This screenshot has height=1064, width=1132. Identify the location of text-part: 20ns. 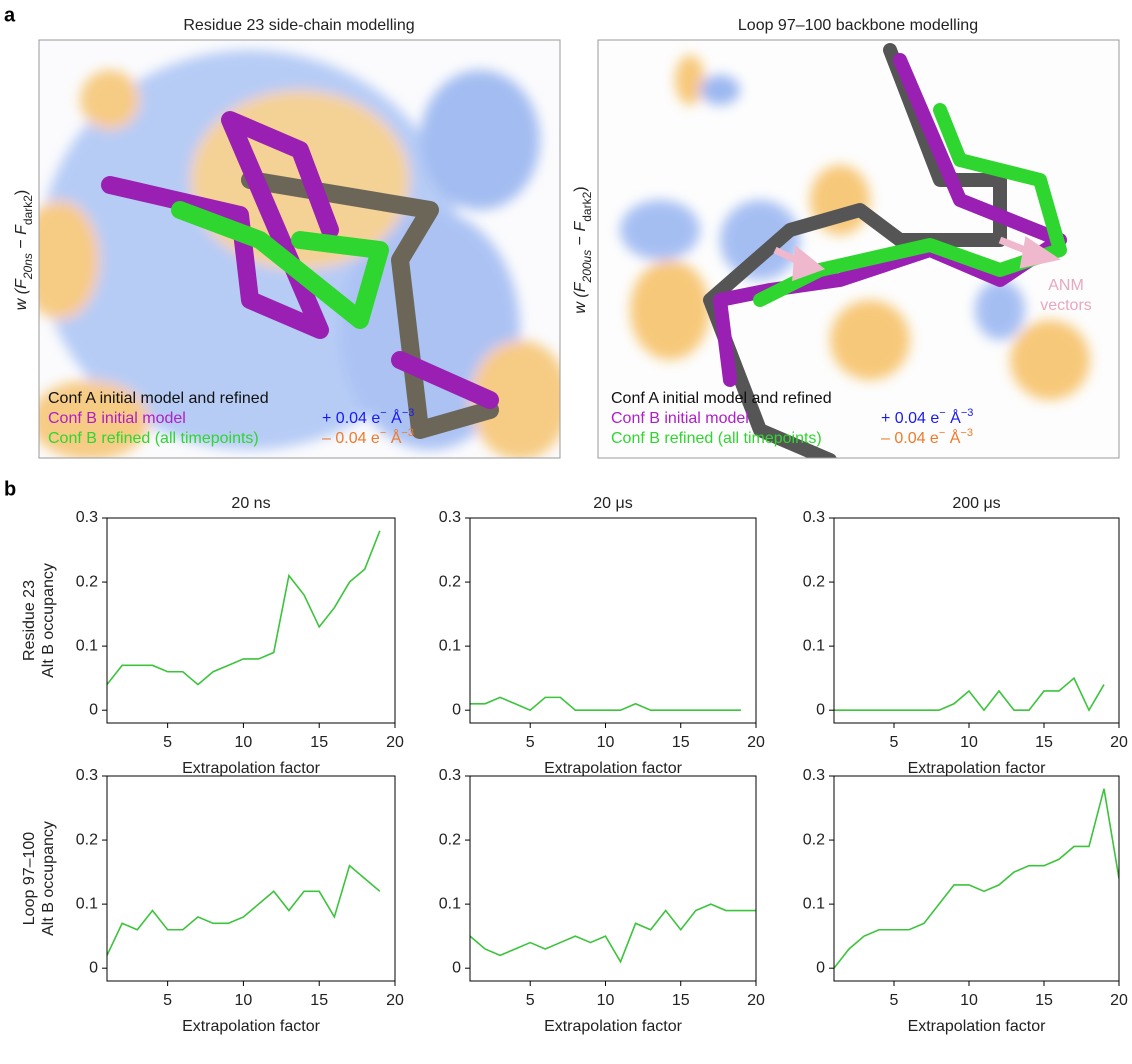
(28, 266).